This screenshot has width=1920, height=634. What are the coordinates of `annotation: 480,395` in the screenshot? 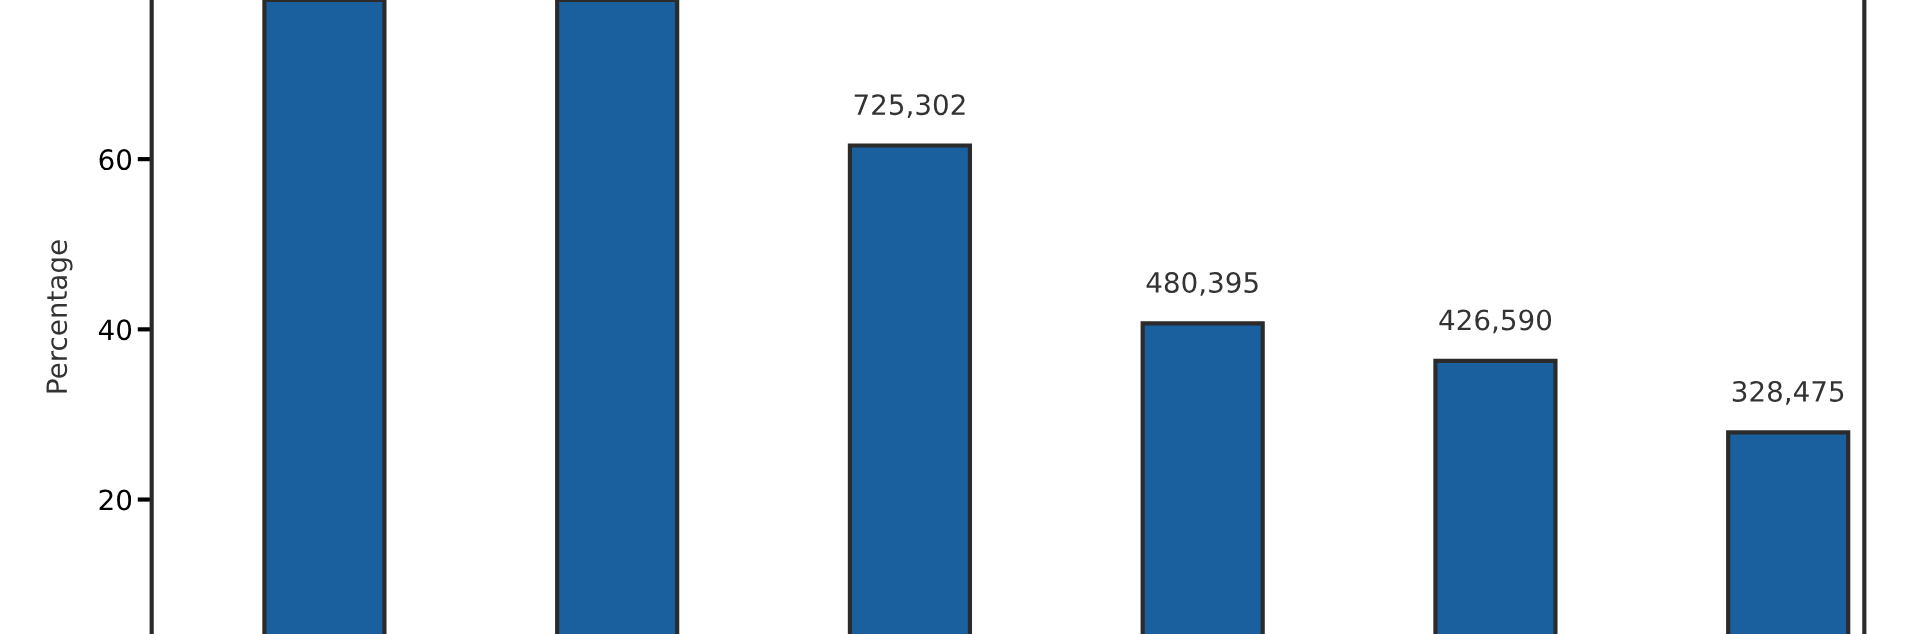 It's located at (1202, 283).